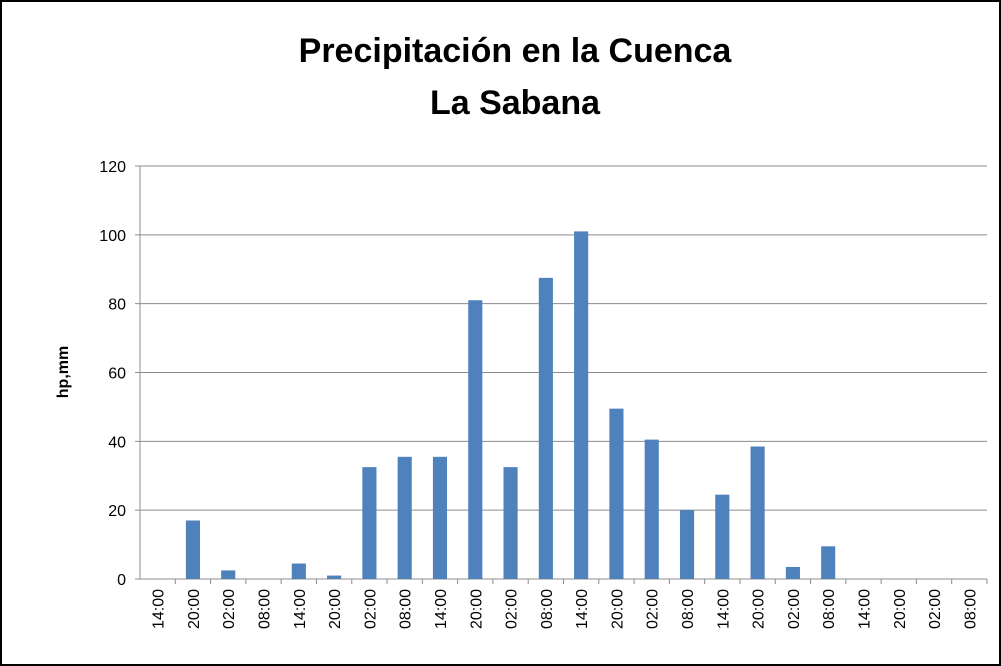 The width and height of the screenshot is (1001, 666). I want to click on y-tick-label: 100, so click(112, 236).